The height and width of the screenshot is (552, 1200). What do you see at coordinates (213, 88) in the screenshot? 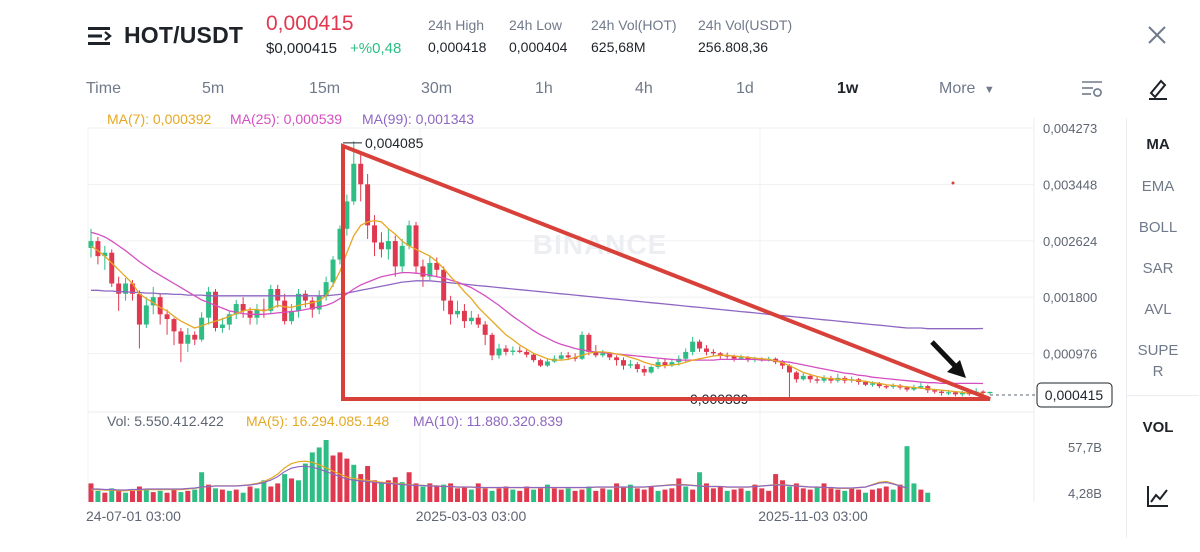
I see `tab-5m: 5m` at bounding box center [213, 88].